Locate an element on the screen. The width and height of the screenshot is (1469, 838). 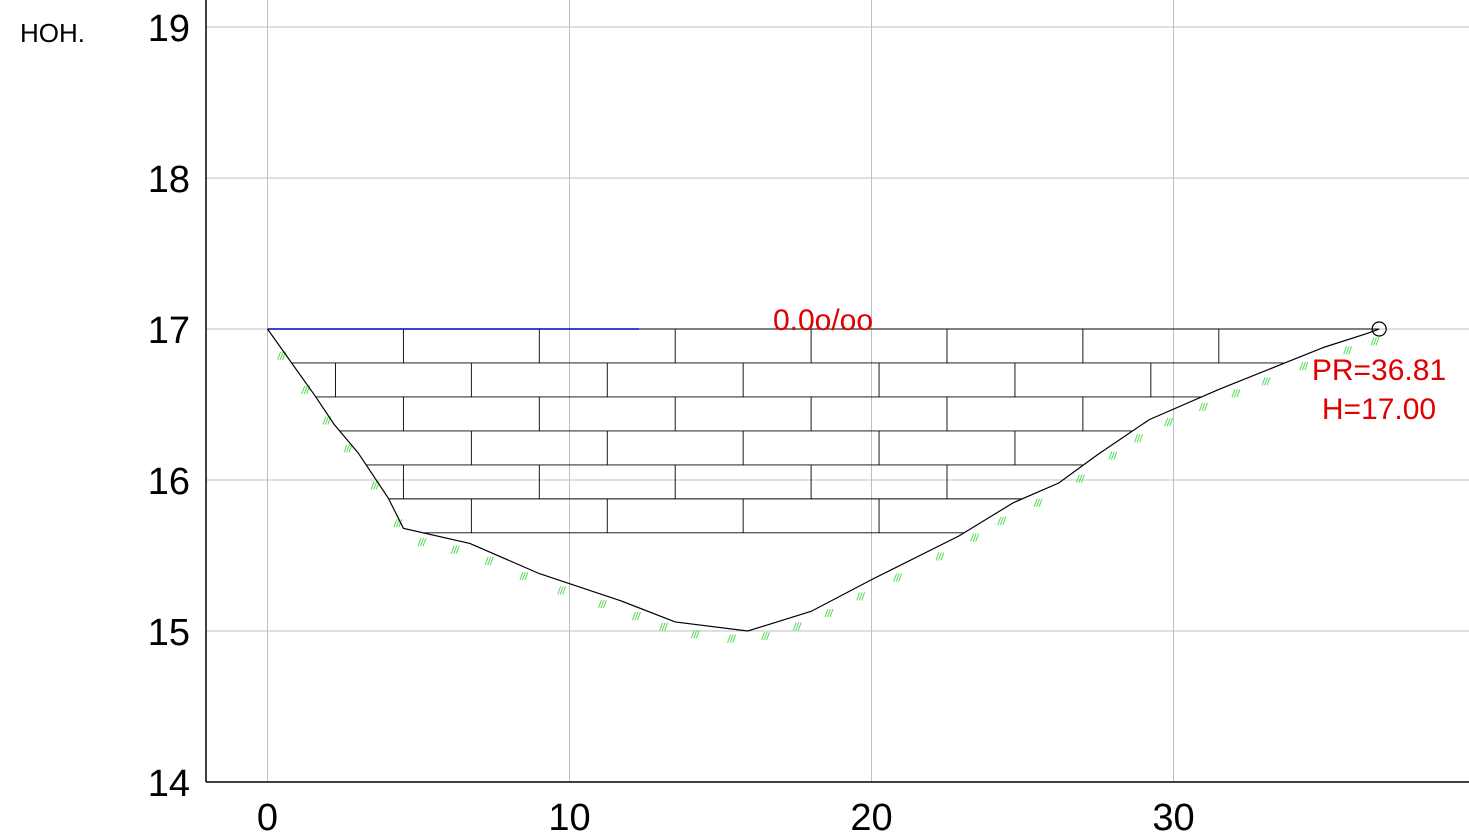
h-annotation: H=17.00 is located at coordinates (1379, 409).